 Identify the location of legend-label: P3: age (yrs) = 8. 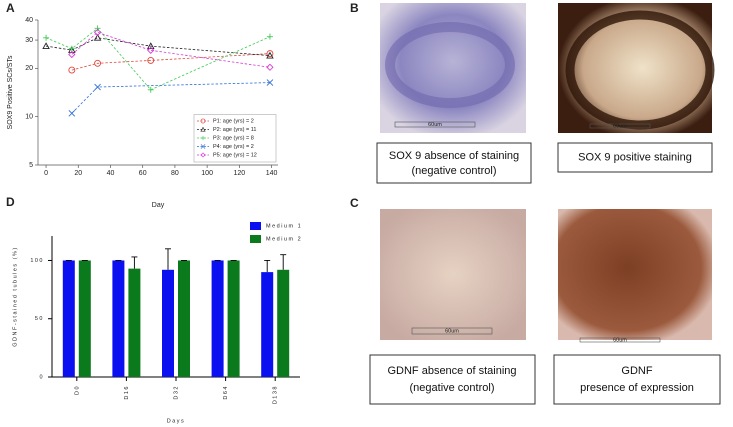
(233, 138).